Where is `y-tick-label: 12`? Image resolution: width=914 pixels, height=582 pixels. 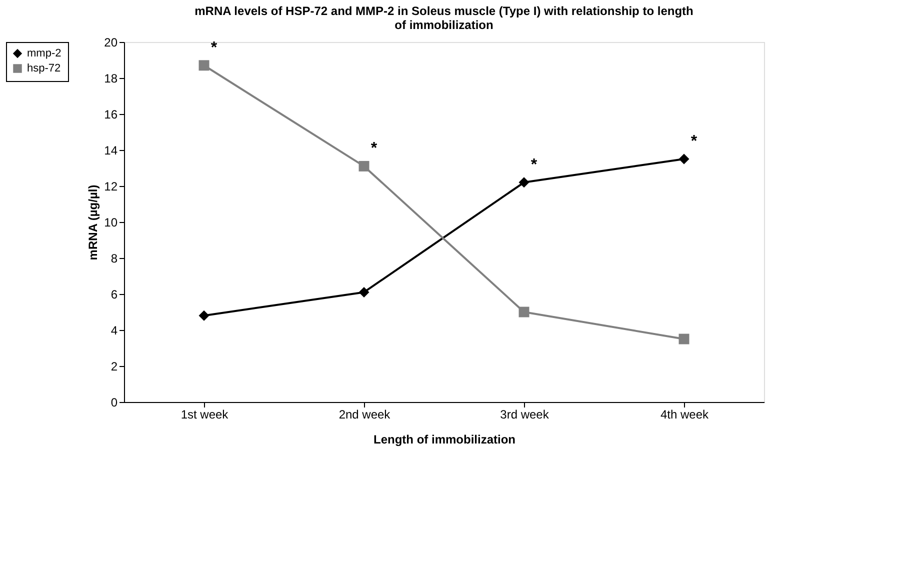 y-tick-label: 12 is located at coordinates (111, 187).